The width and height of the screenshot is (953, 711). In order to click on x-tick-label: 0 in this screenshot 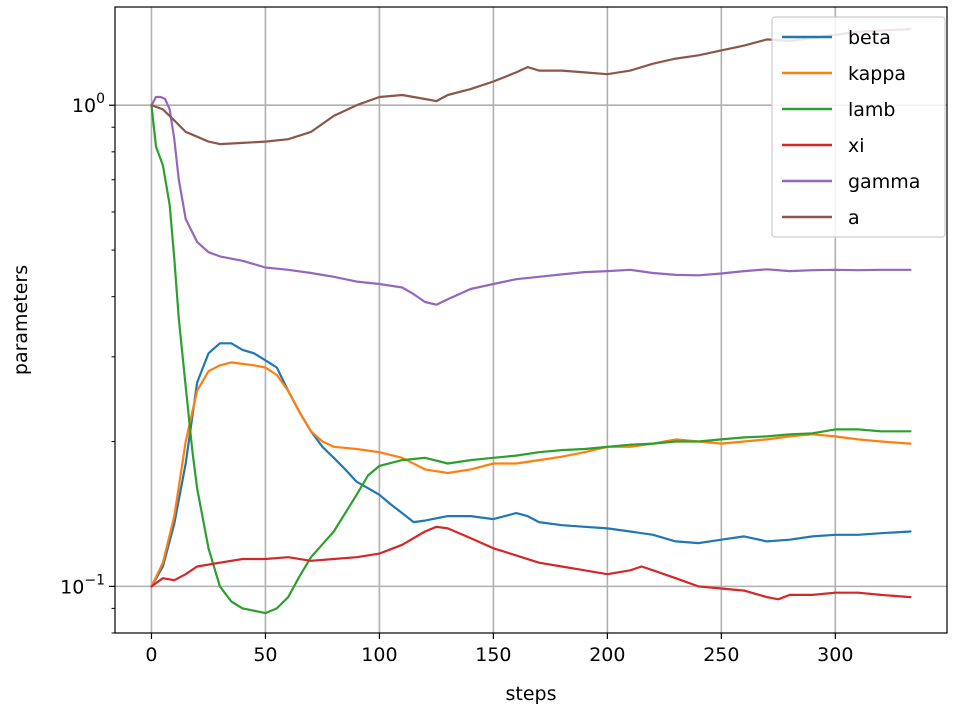, I will do `click(151, 655)`.